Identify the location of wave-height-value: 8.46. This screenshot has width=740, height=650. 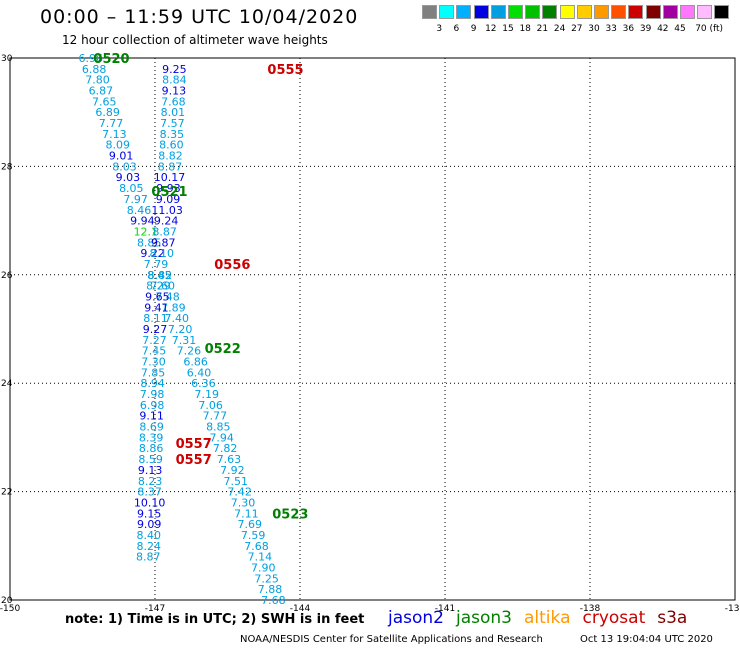
(139, 210).